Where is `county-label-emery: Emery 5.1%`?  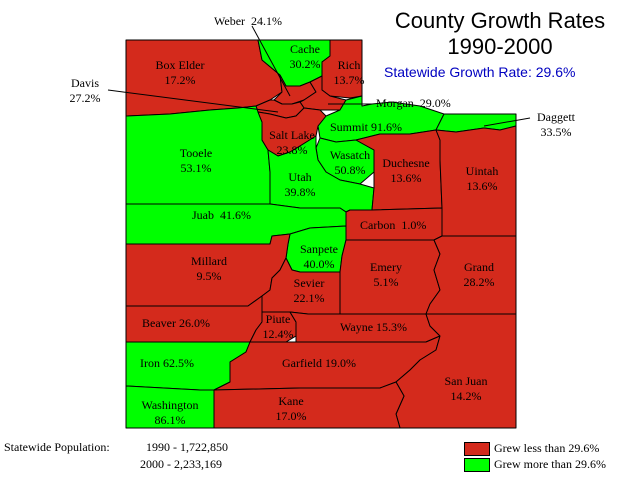
county-label-emery: Emery 5.1% is located at coordinates (386, 274).